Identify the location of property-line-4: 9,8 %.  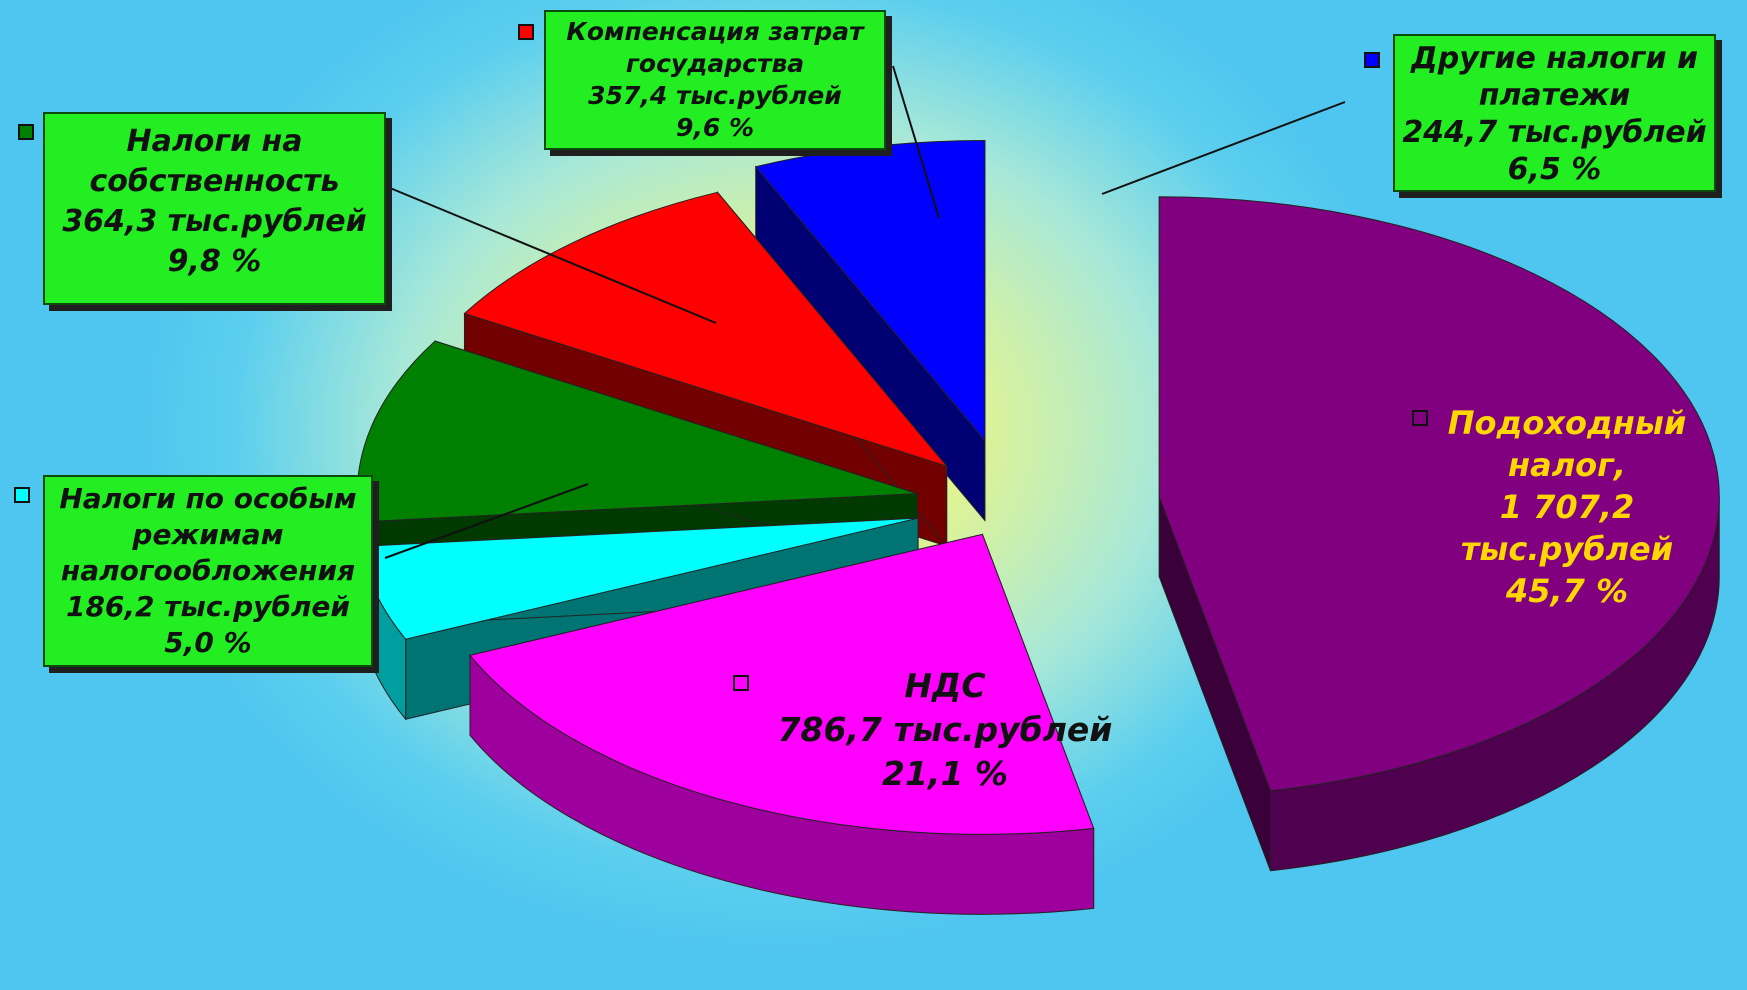
(214, 261).